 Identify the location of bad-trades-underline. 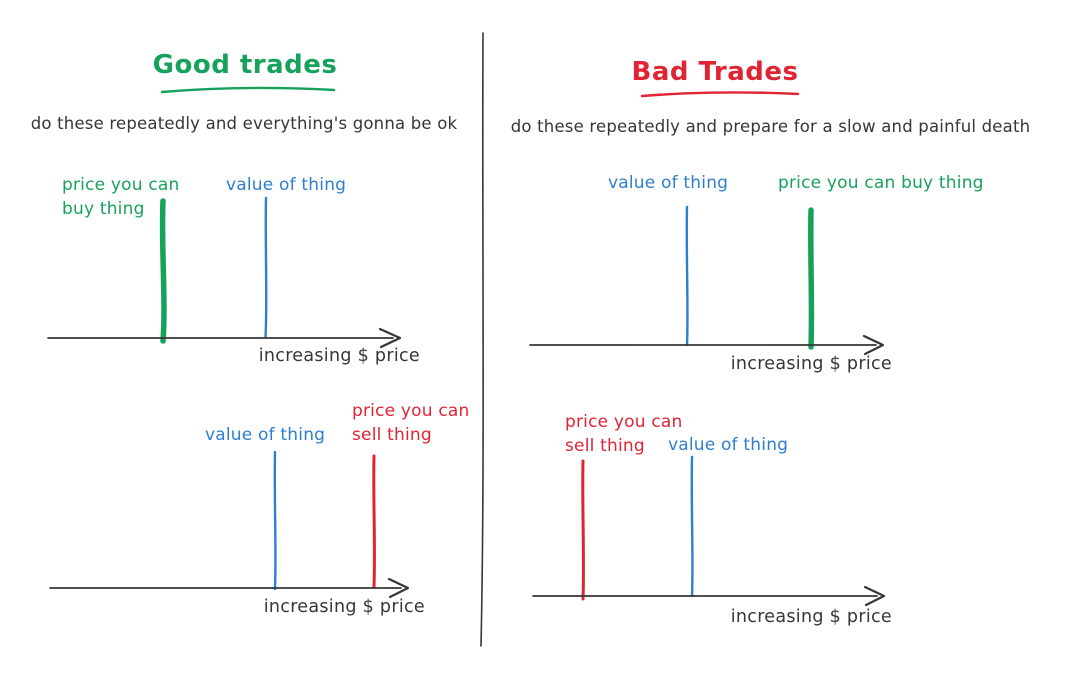
(720, 94).